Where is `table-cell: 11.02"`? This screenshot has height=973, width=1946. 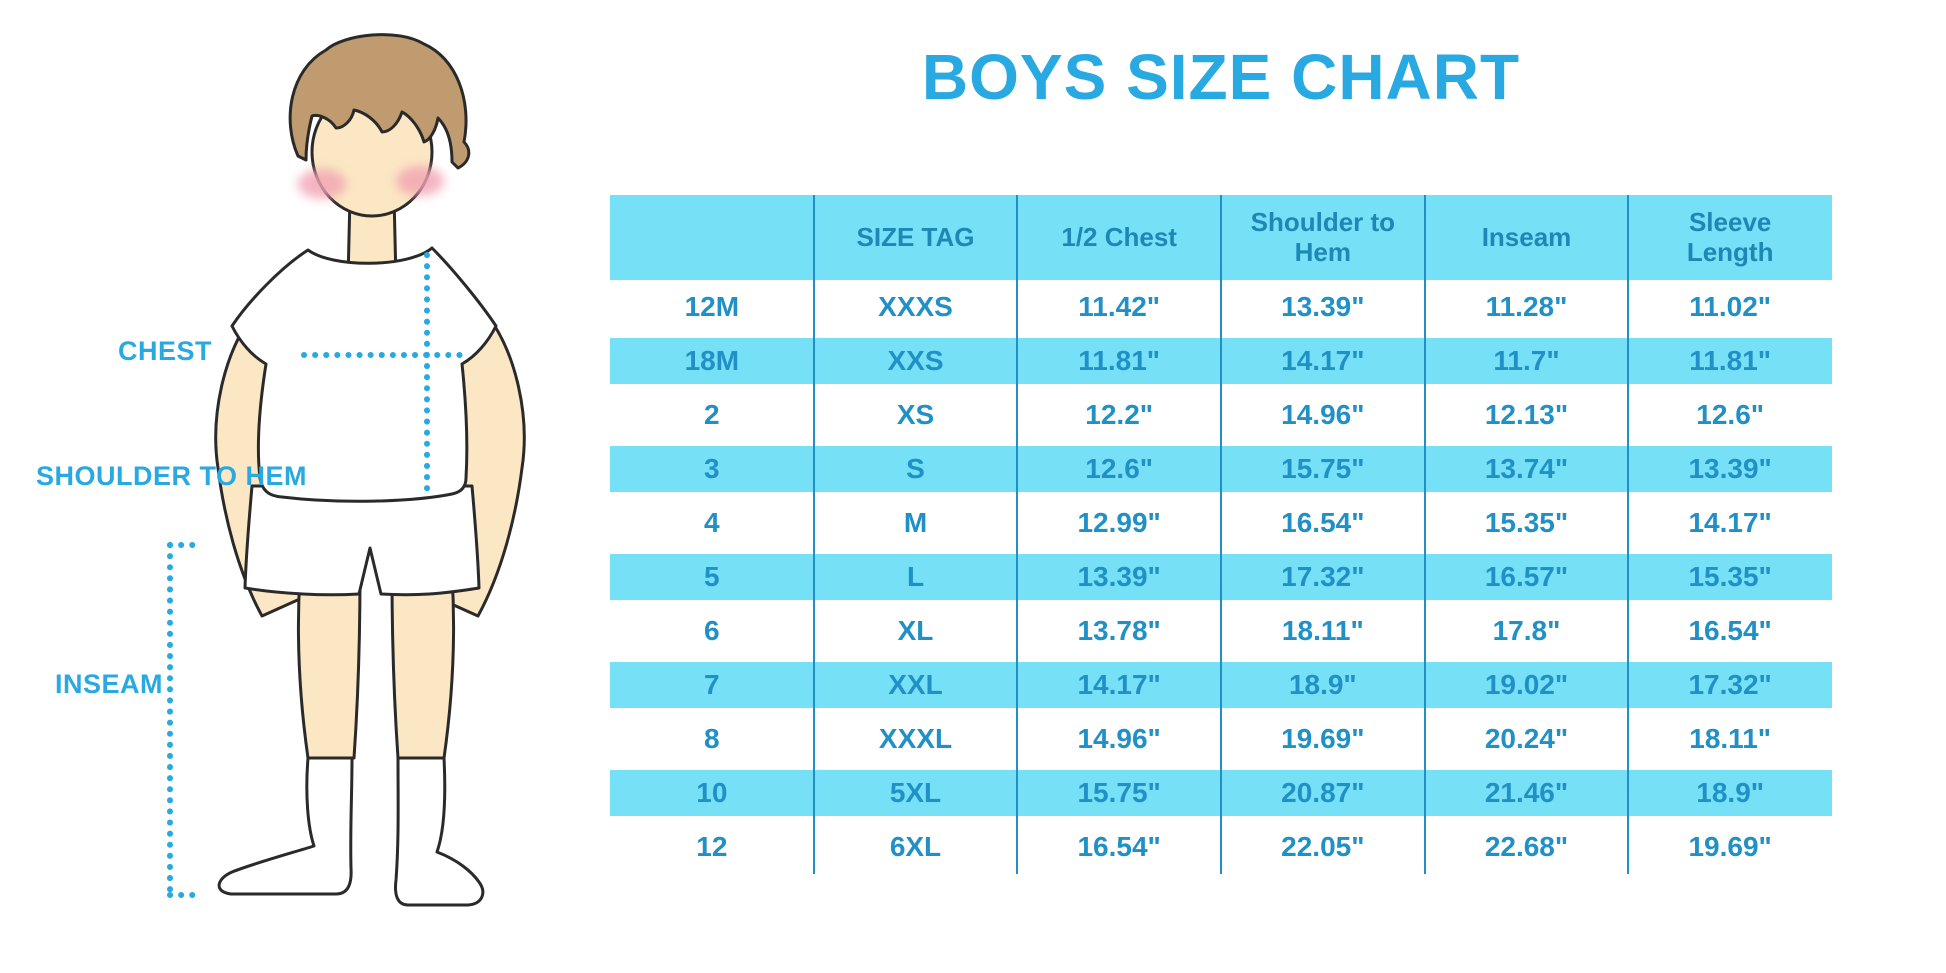
table-cell: 11.02" is located at coordinates (1730, 306).